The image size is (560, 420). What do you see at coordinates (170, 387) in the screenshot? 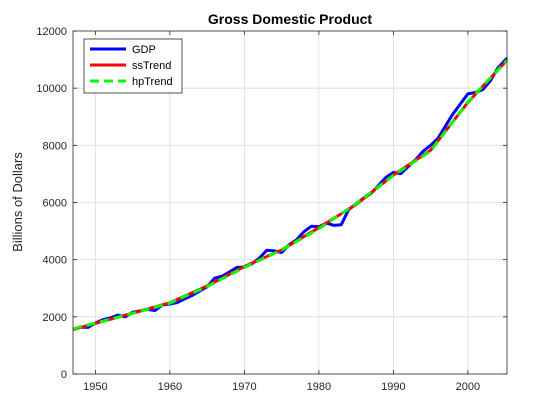
I see `x-tick-label-1: 1960` at bounding box center [170, 387].